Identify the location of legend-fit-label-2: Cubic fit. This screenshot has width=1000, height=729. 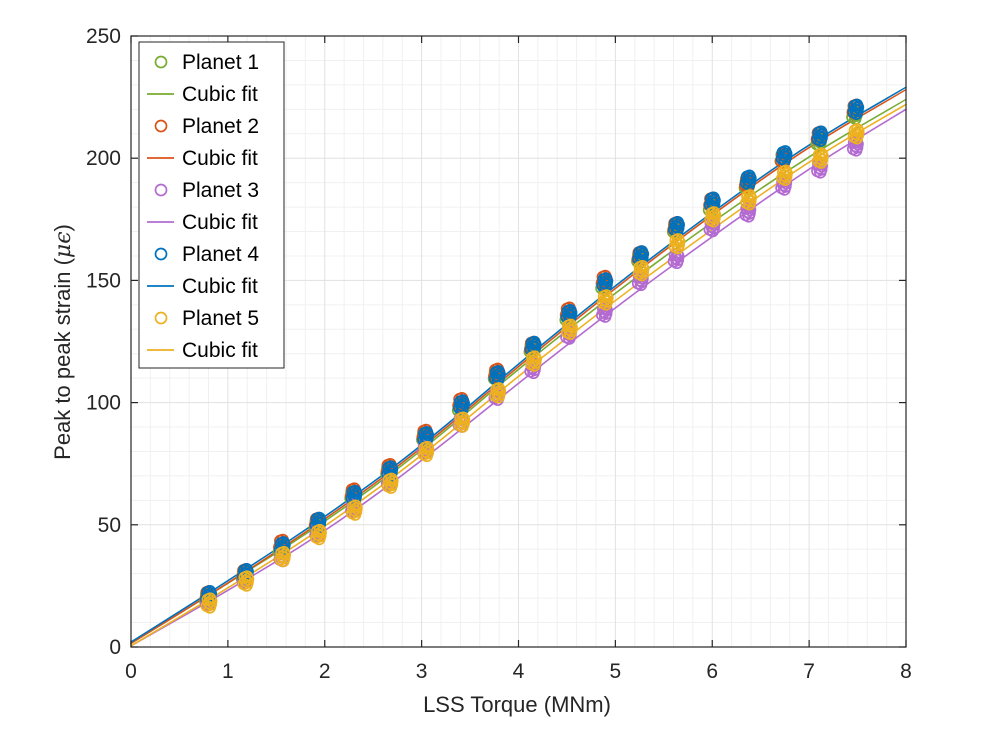
(220, 158).